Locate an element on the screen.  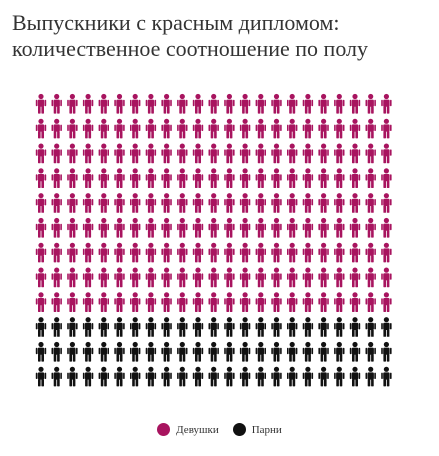
legend-item-girls: Девушки is located at coordinates (188, 429).